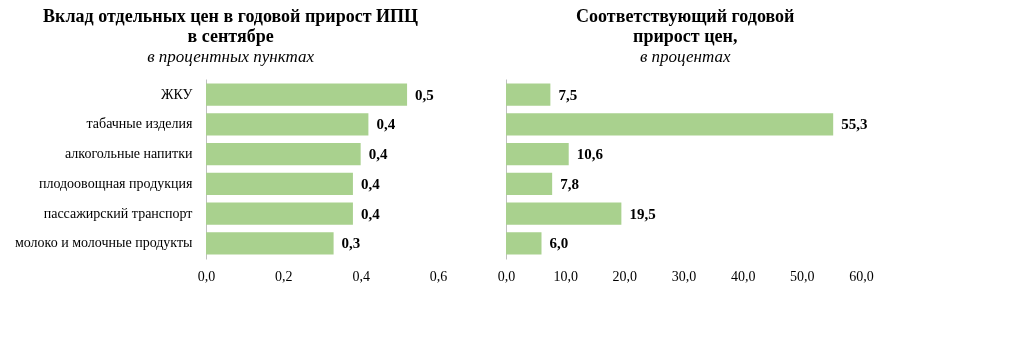  Describe the element at coordinates (565, 276) in the screenshot. I see `x-tick-label: 10,0` at that location.